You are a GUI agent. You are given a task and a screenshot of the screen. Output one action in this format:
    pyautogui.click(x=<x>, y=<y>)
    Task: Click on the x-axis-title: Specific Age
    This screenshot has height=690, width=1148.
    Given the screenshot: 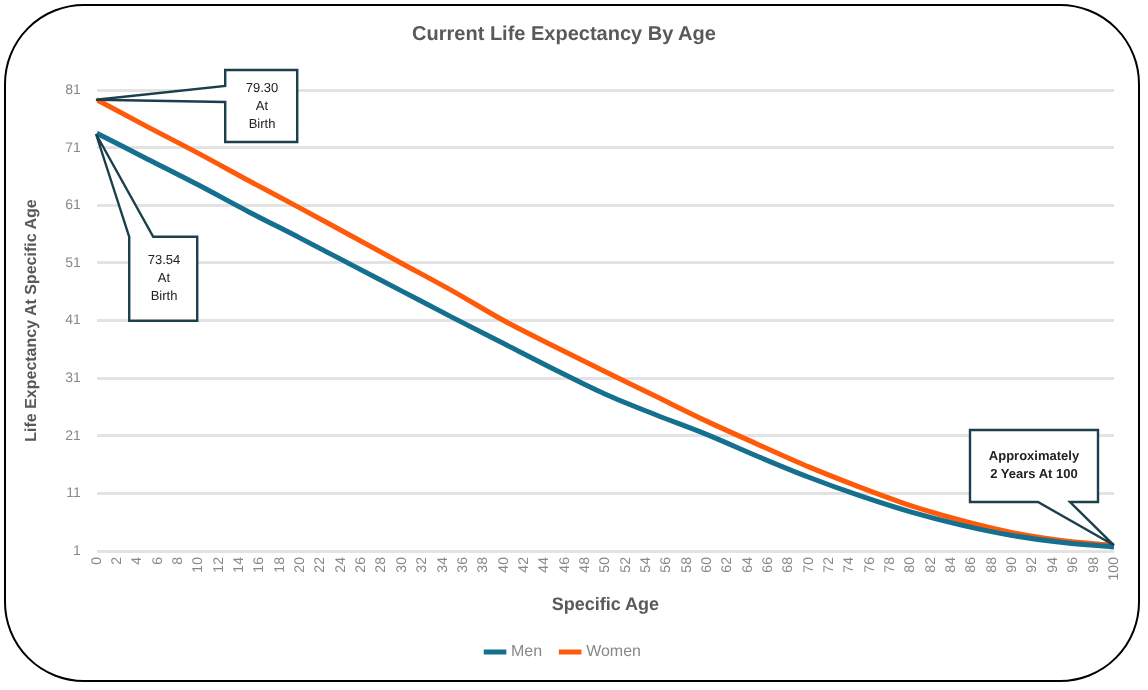 What is the action you would take?
    pyautogui.click(x=605, y=604)
    